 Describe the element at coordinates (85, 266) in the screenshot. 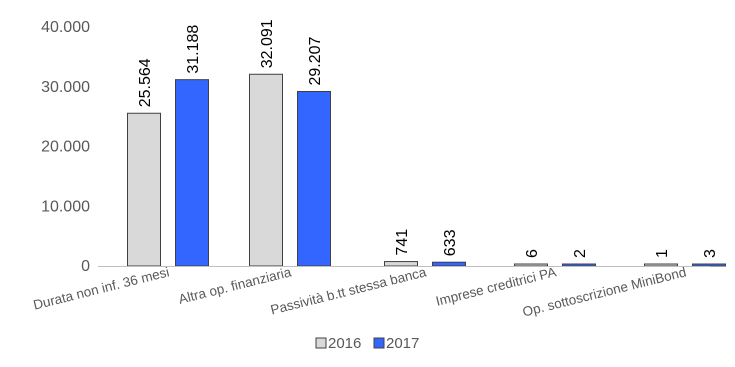

I see `y-tick-label: 0` at that location.